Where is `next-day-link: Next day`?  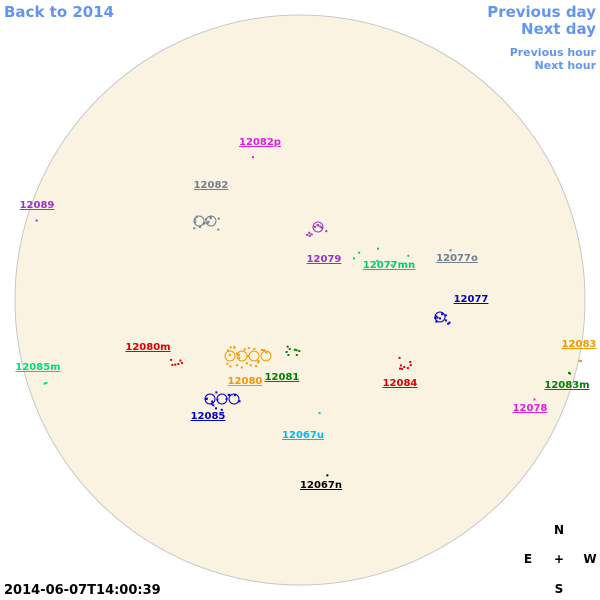
next-day-link: Next day is located at coordinates (558, 29).